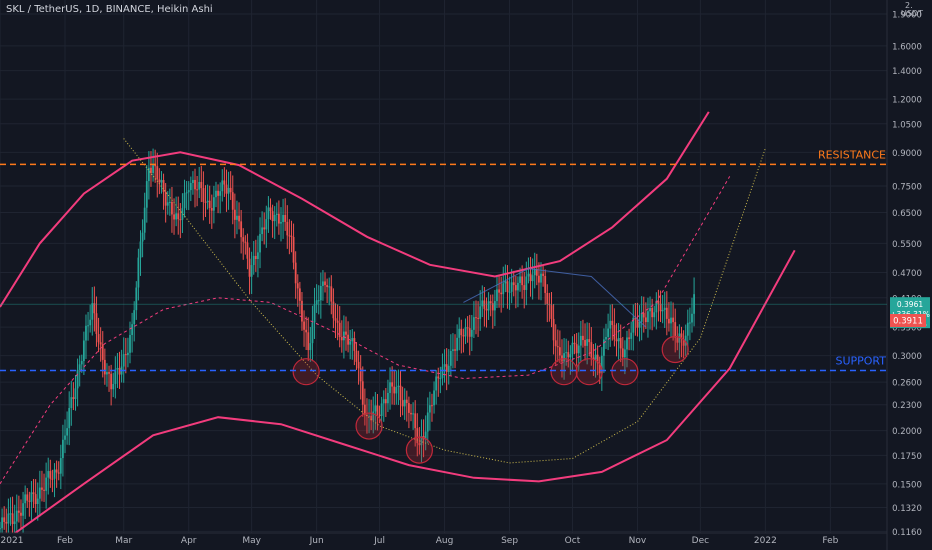 The image size is (932, 550). I want to click on price-axis-panel, so click(909, 275).